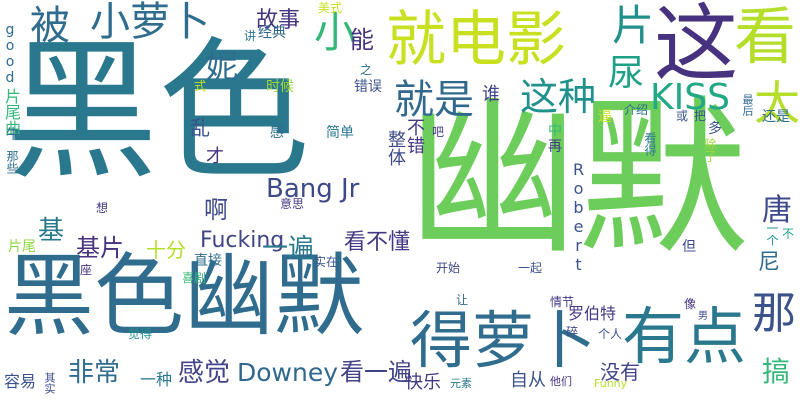 This screenshot has width=800, height=400. I want to click on word-kuaile: 快乐, so click(423, 382).